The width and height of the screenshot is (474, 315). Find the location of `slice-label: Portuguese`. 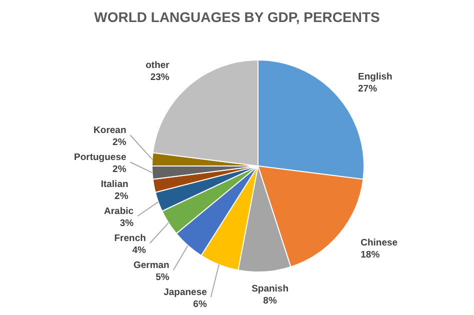

slice-label: Portuguese is located at coordinates (100, 158).